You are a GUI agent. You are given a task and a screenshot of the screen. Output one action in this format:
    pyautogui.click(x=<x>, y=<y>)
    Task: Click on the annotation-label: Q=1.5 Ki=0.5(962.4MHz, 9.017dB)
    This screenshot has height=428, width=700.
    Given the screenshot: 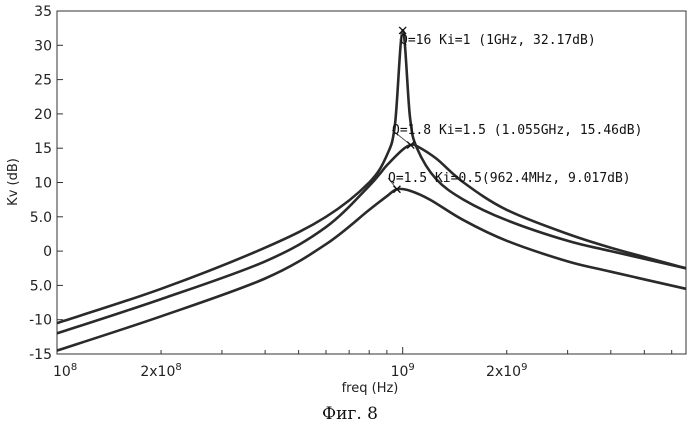 What is the action you would take?
    pyautogui.click(x=509, y=178)
    